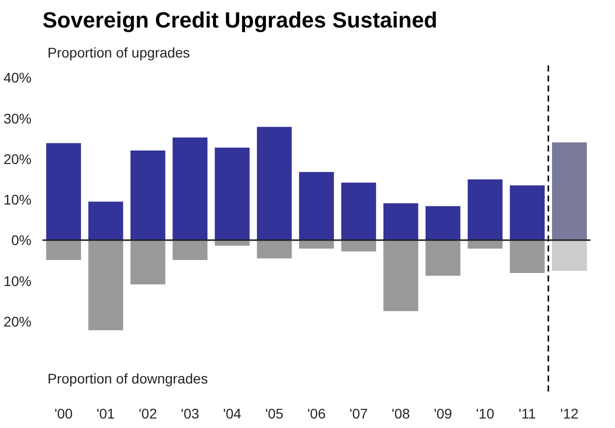  Describe the element at coordinates (17, 118) in the screenshot. I see `y-tick-label: 30%` at that location.